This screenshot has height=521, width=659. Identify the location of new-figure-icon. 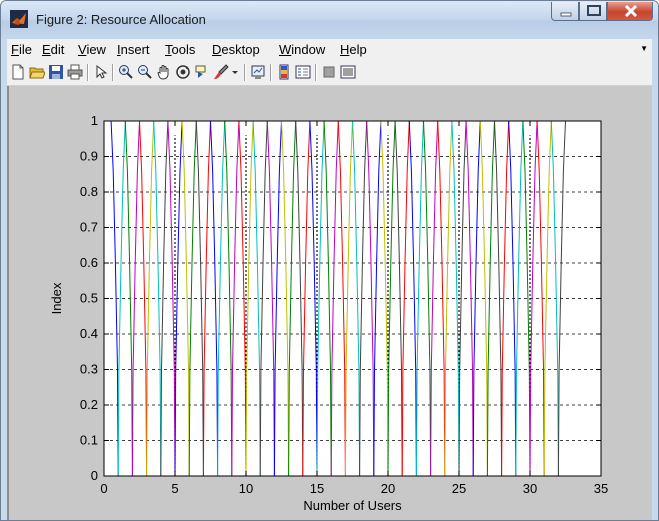
(18, 72).